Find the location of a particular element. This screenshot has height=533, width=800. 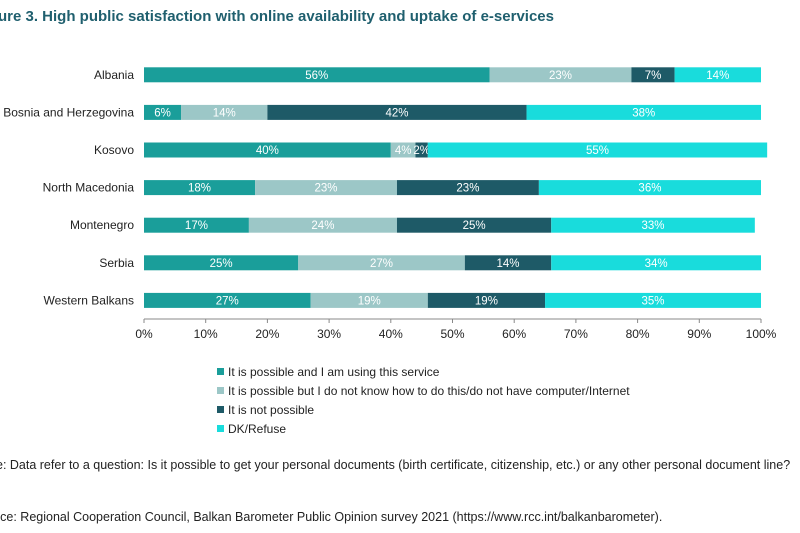

bar-kosovo-using is located at coordinates (267, 150).